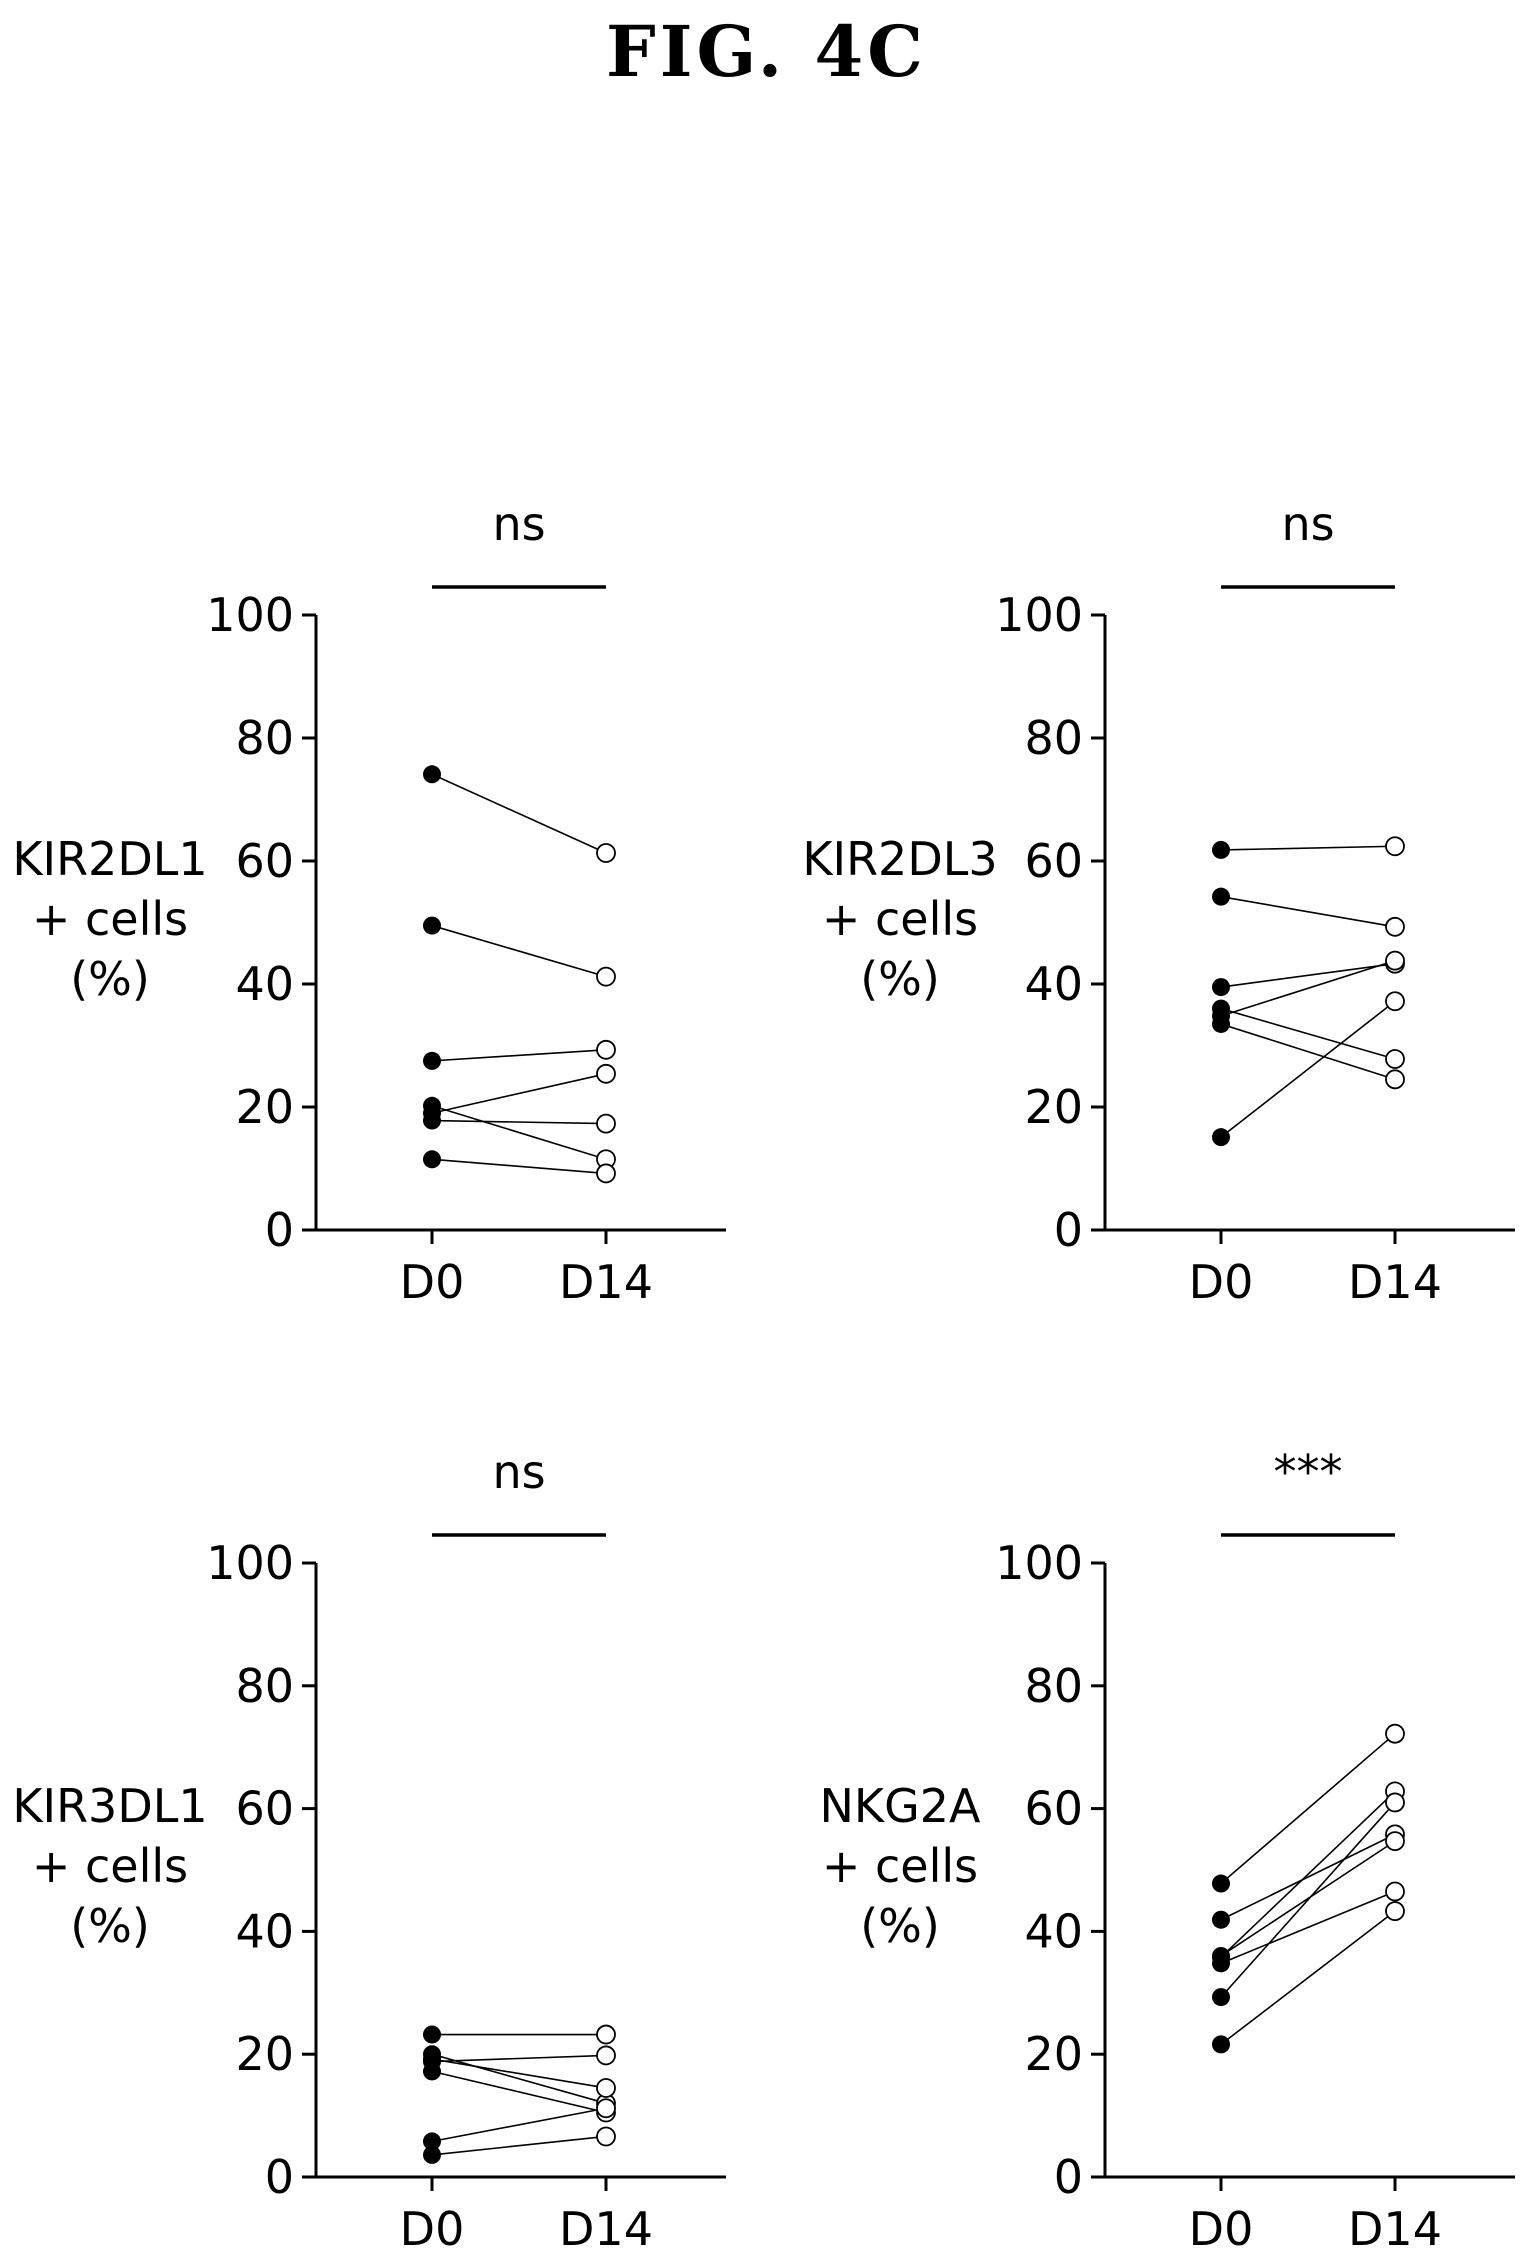  I want to click on y-axis-label-line: NKG2A, so click(900, 1806).